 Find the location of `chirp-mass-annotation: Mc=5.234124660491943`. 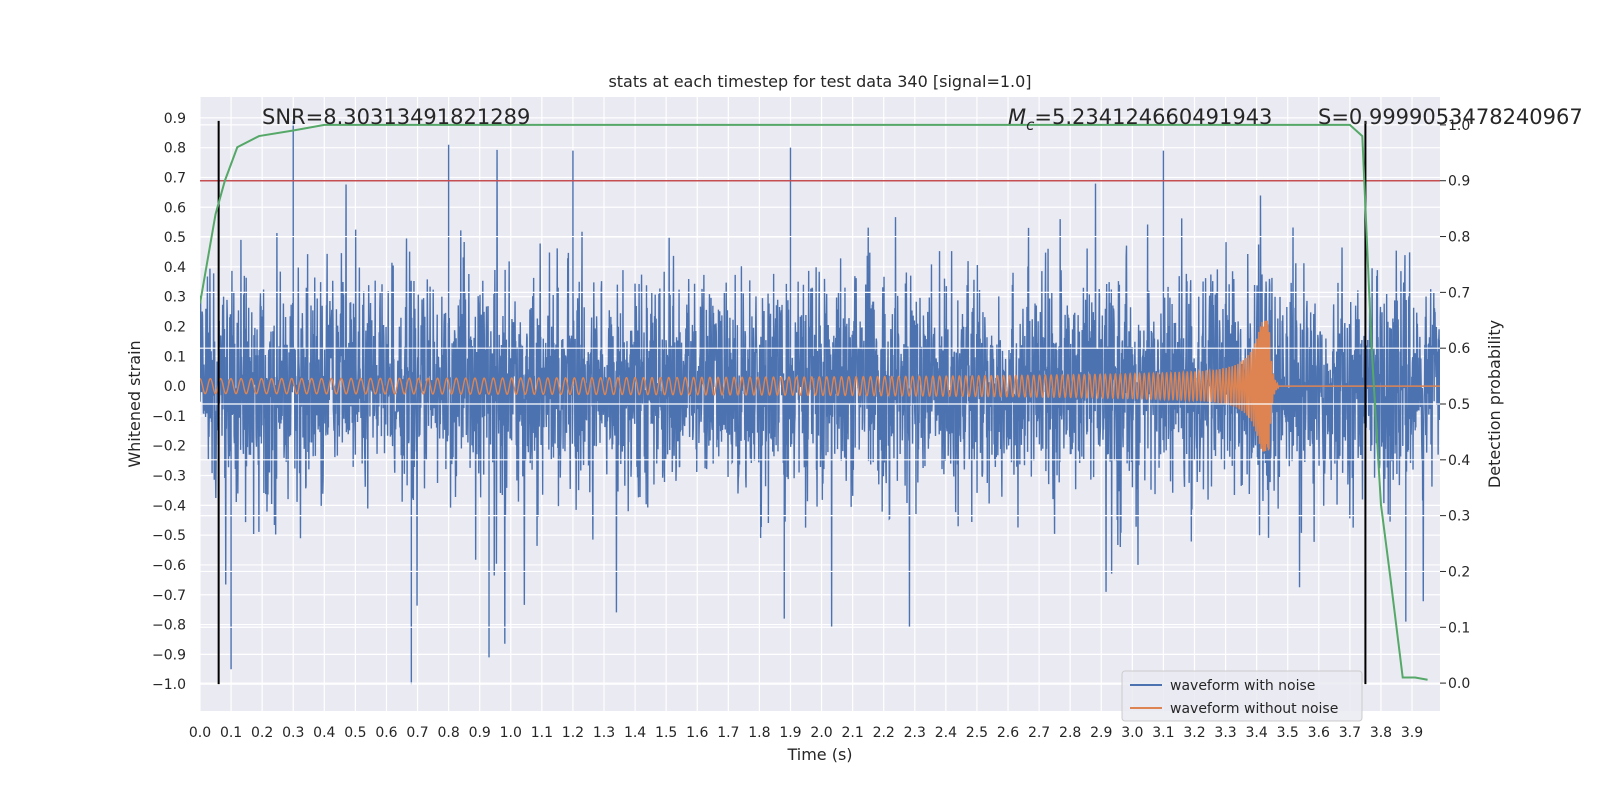

chirp-mass-annotation: Mc=5.234124660491943 is located at coordinates (1140, 119).